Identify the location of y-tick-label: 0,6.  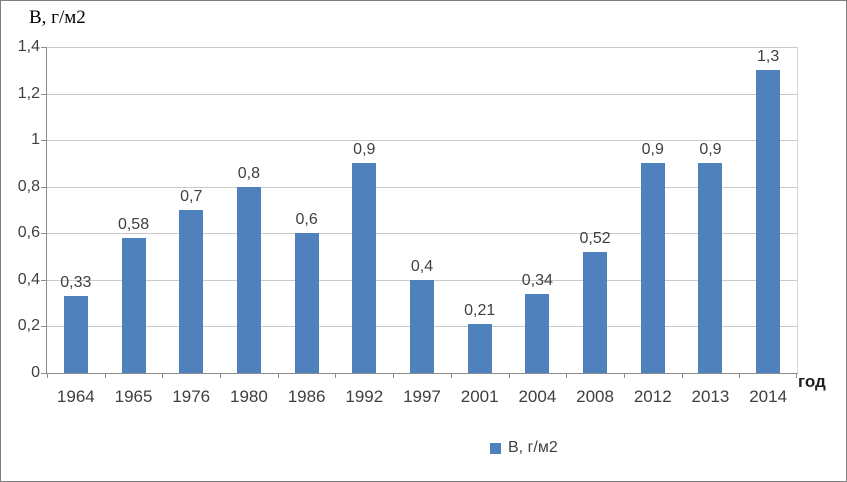
(28, 233).